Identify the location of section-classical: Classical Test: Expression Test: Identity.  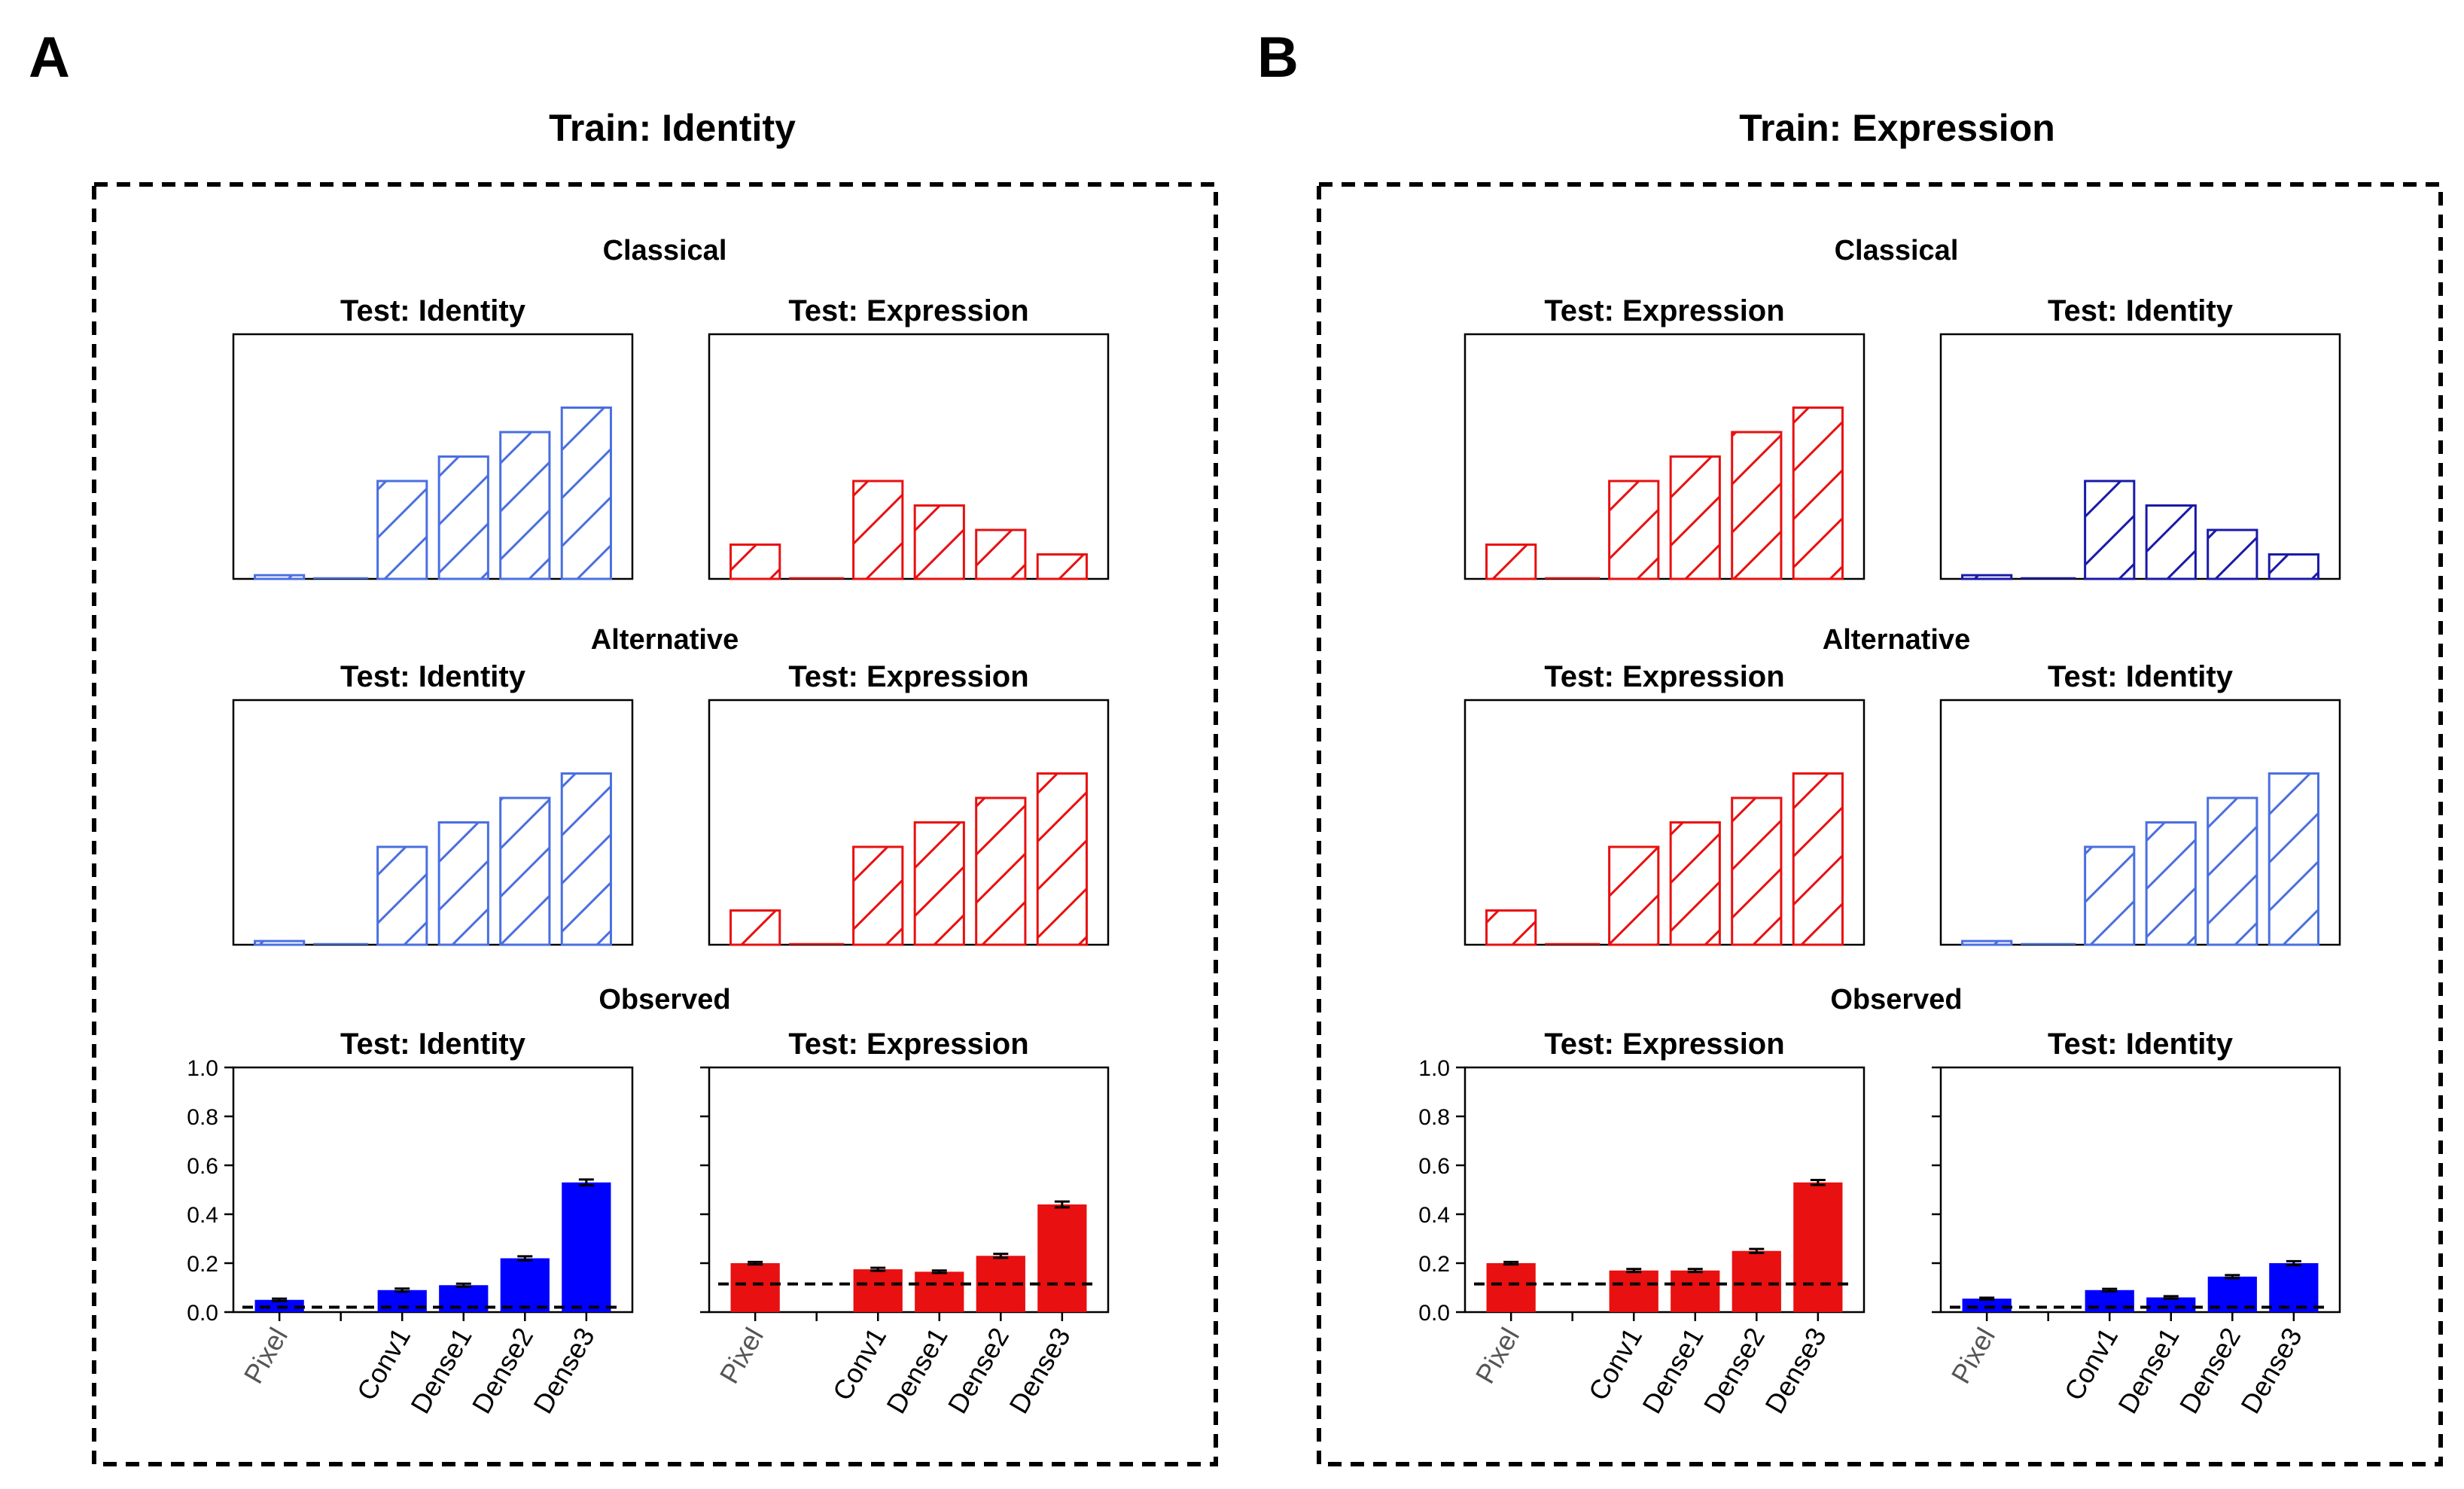
(1902, 407).